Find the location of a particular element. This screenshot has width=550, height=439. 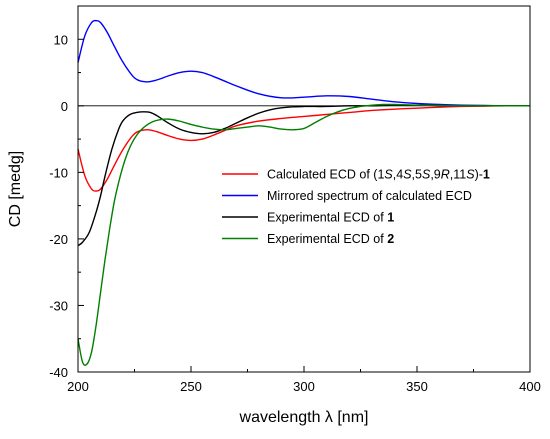

x-tick-label: 250 is located at coordinates (191, 386).